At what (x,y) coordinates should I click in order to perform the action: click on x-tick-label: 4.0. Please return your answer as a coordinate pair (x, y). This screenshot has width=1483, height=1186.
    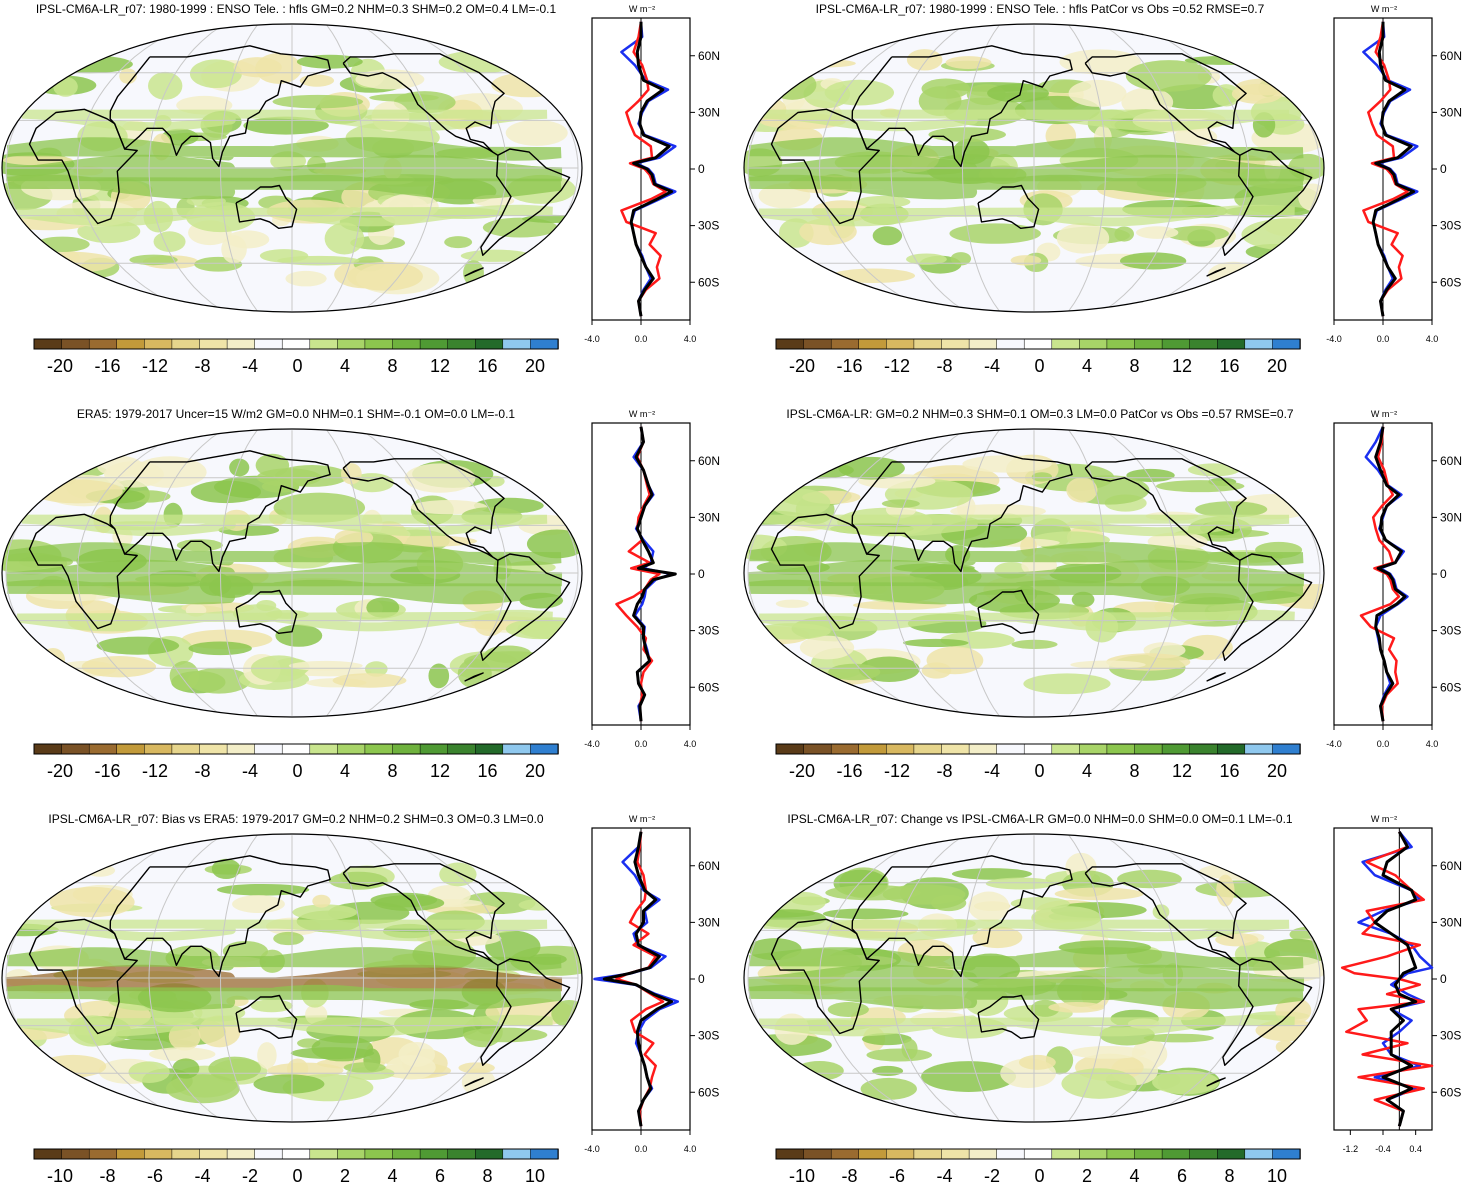
    Looking at the image, I should click on (690, 339).